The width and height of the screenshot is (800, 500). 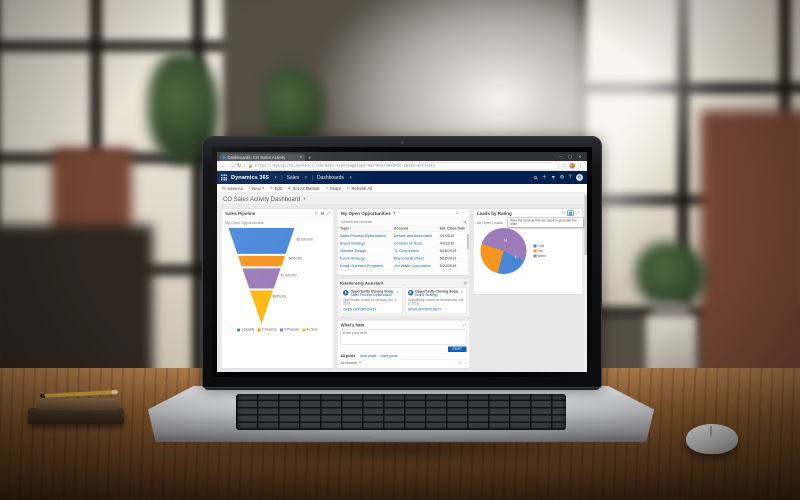 I want to click on cell-close-date: 5/24/2019, so click(x=453, y=265).